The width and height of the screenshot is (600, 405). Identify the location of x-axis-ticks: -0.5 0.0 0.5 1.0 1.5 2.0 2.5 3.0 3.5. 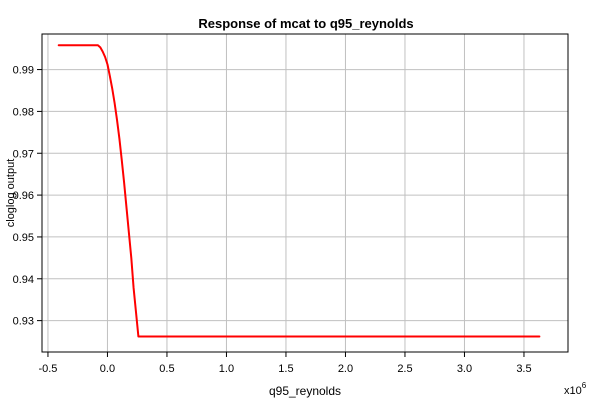
(285, 363).